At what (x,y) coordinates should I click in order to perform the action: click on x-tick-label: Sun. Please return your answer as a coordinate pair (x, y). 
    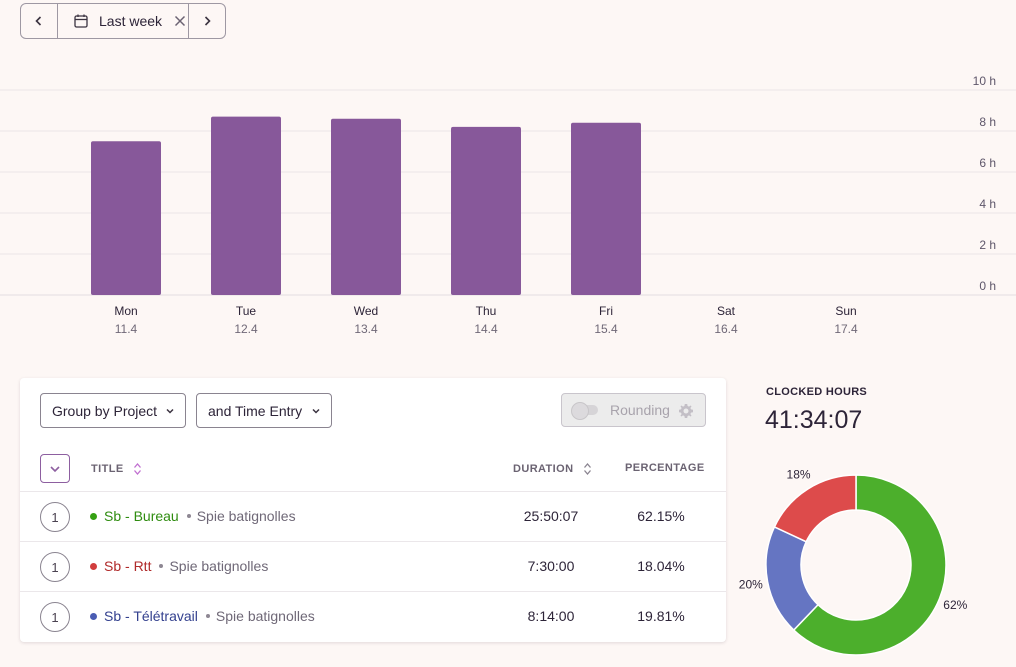
    Looking at the image, I should click on (845, 311).